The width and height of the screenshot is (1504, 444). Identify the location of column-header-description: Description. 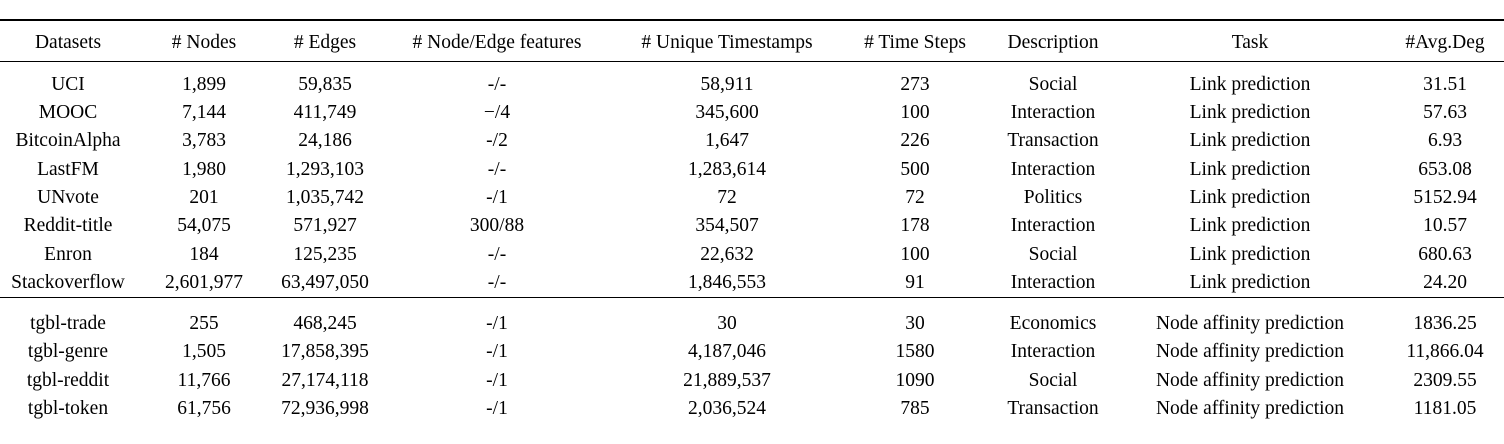
(1053, 42).